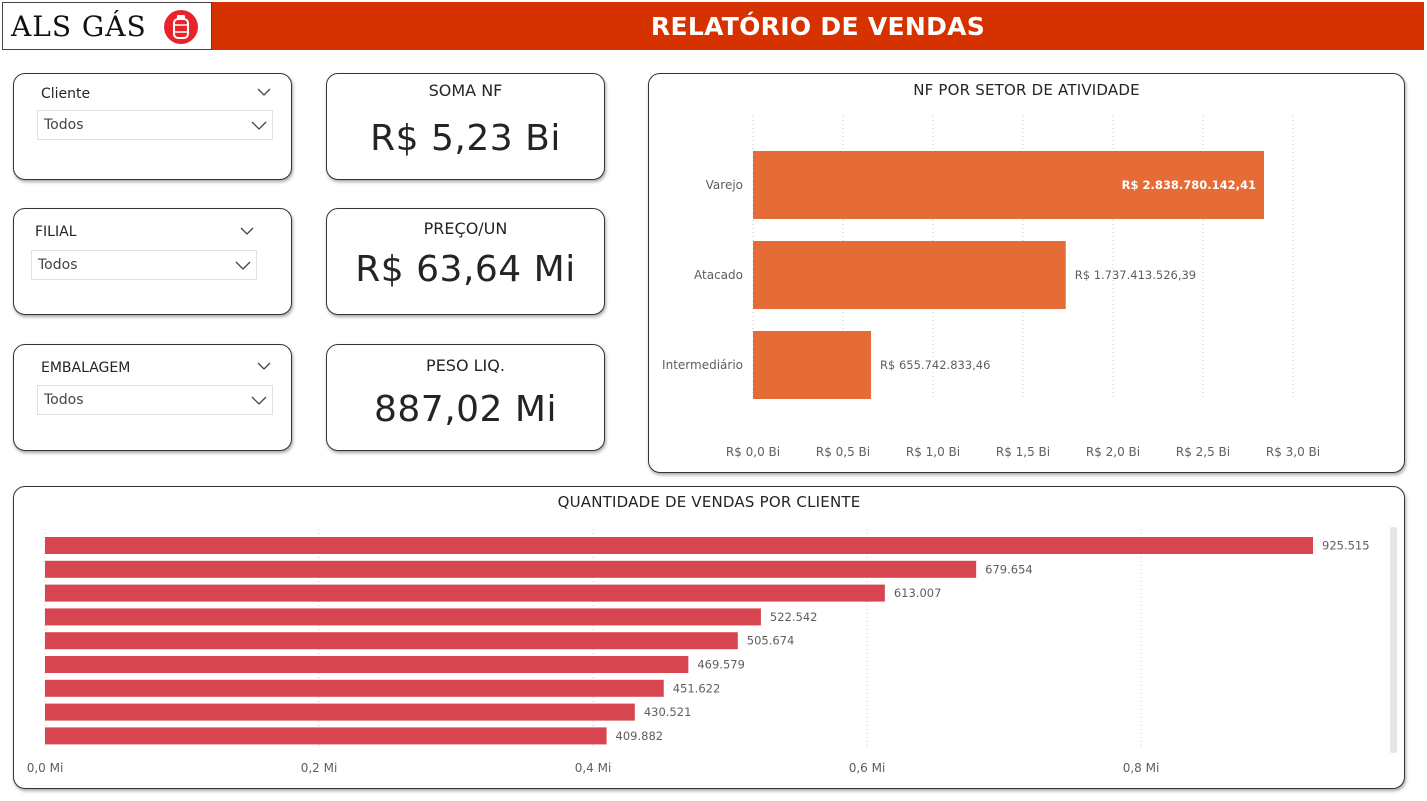  I want to click on slicer-title: FILIAL, so click(56, 232).